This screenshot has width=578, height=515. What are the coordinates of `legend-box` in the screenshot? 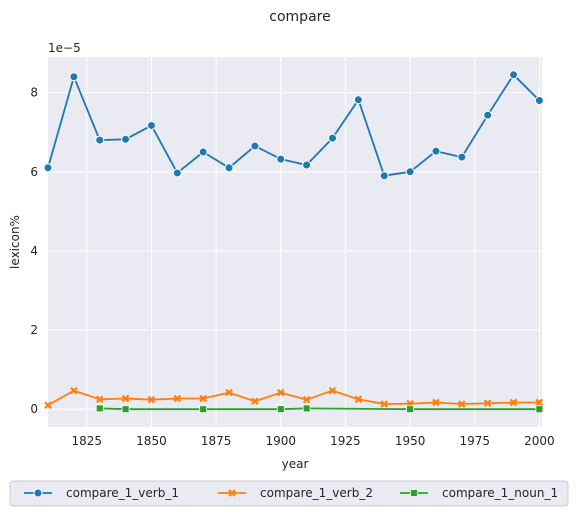 It's located at (289, 493).